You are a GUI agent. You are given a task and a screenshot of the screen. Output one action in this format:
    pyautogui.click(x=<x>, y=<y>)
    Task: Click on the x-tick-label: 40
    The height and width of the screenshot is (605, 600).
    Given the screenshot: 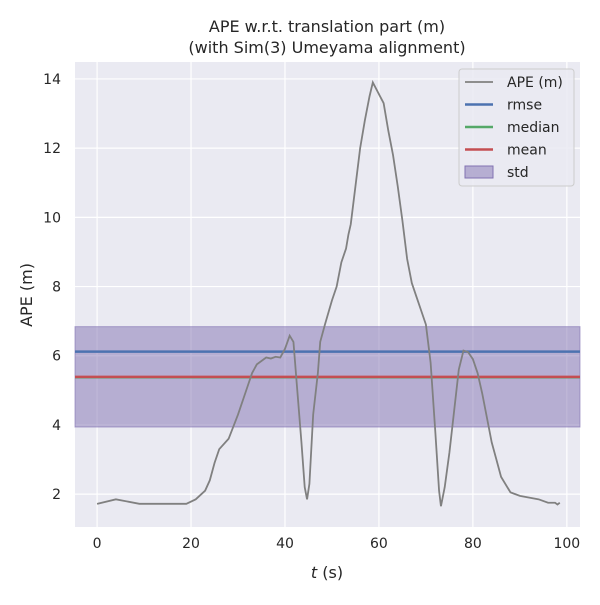 What is the action you would take?
    pyautogui.click(x=285, y=544)
    